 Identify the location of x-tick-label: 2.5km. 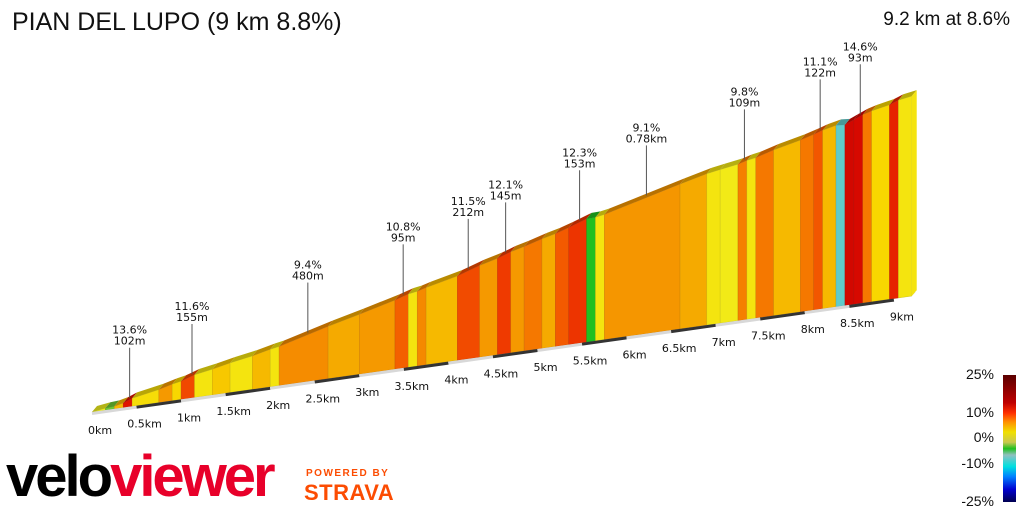
(322, 399).